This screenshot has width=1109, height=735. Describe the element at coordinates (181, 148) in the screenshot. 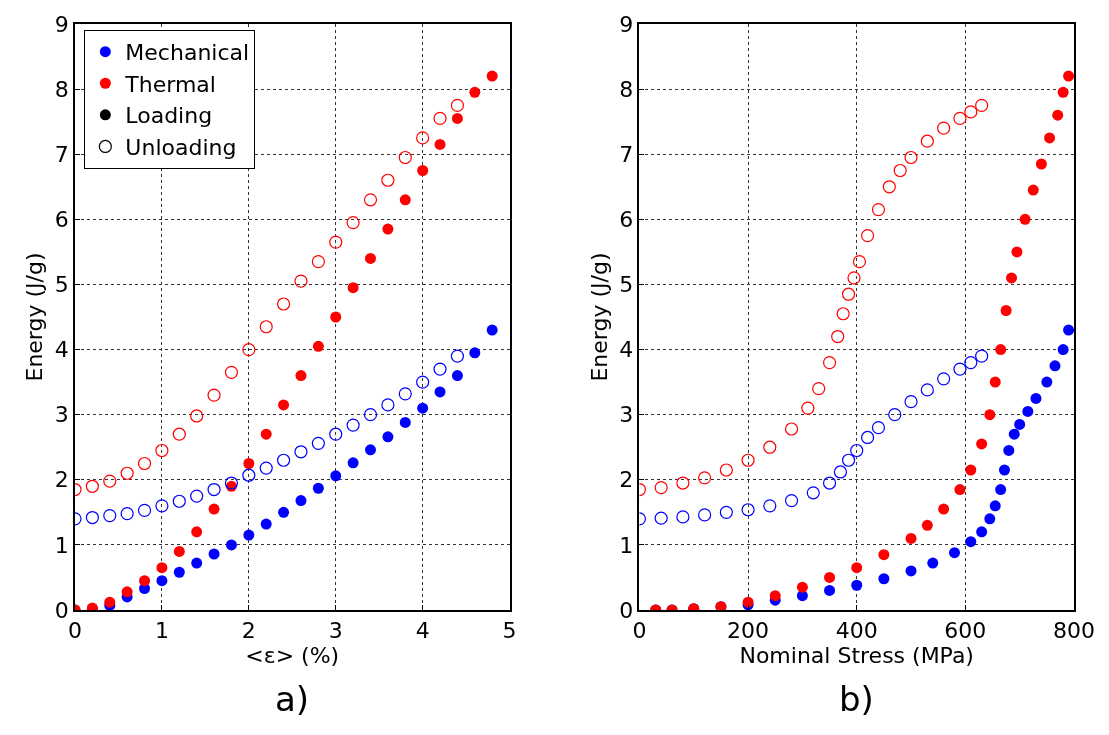

I see `legend-label: Unloading` at that location.